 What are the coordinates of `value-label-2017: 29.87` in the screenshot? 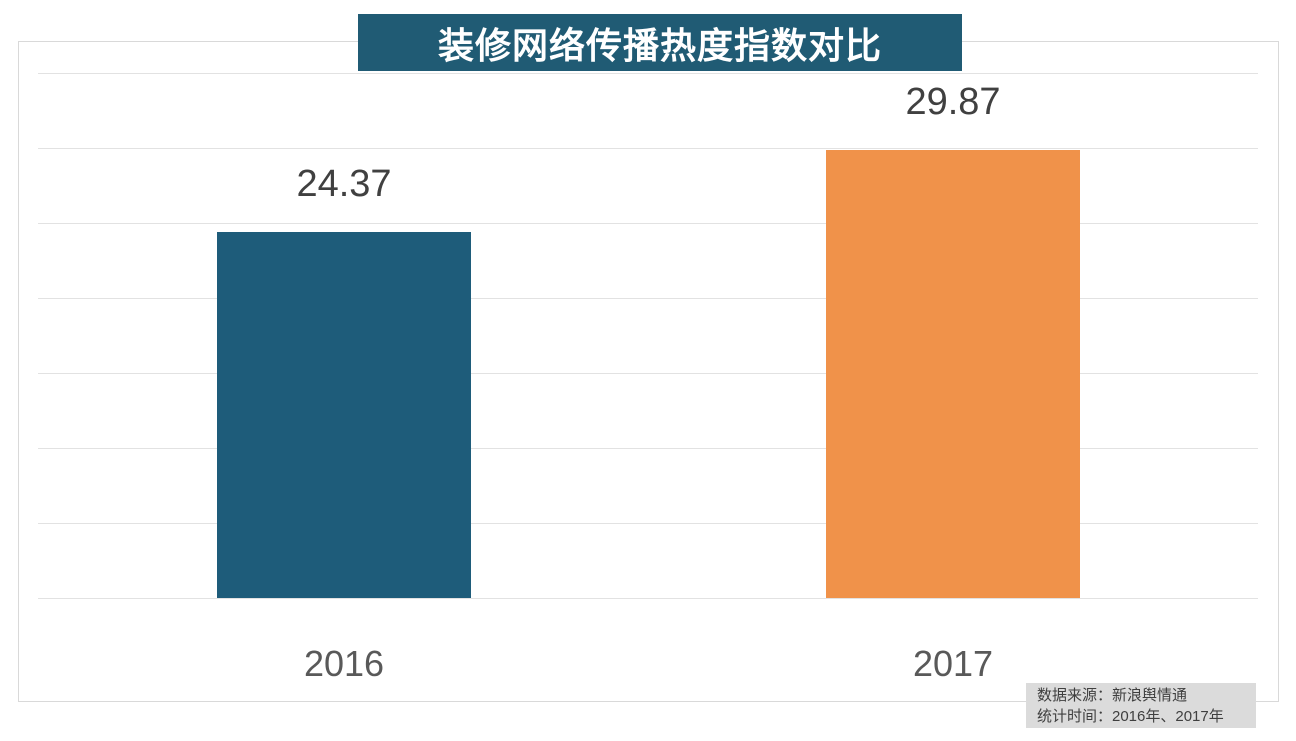 It's located at (953, 102).